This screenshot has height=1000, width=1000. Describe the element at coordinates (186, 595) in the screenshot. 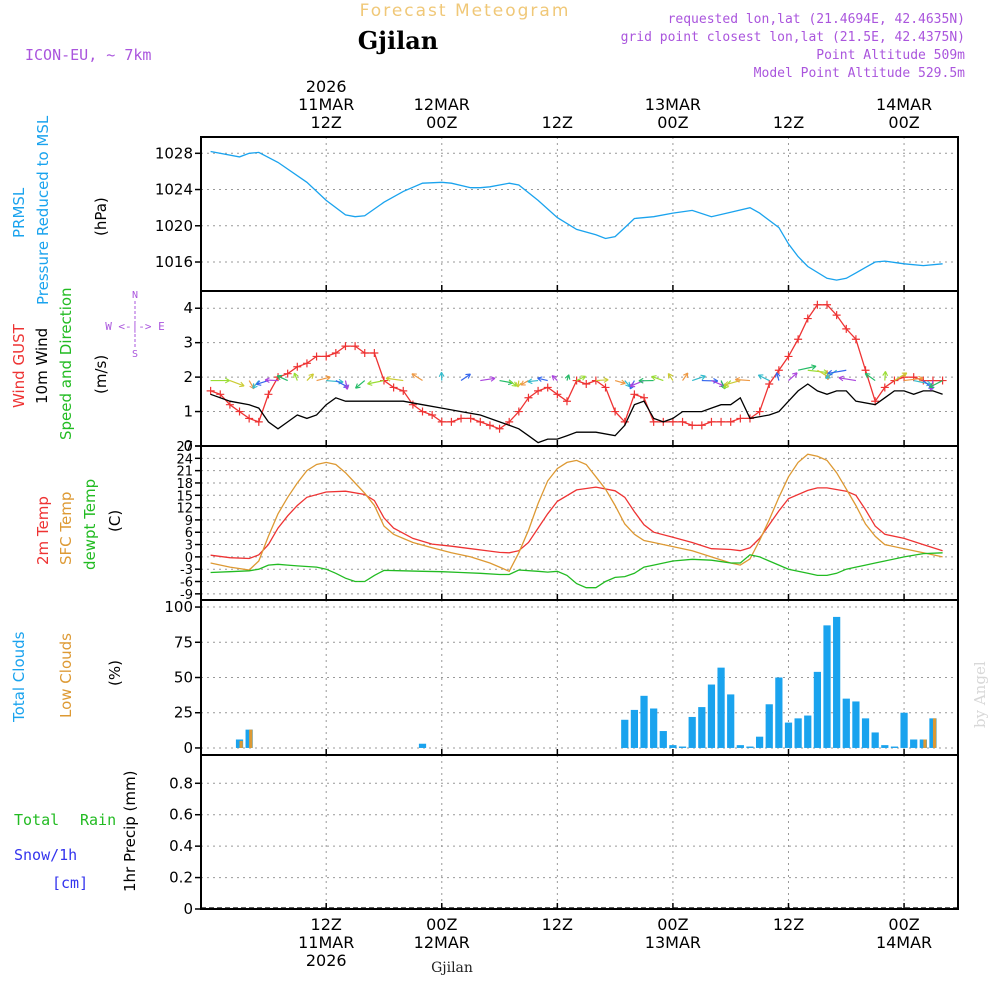

I see `y-tick-label: -9` at that location.